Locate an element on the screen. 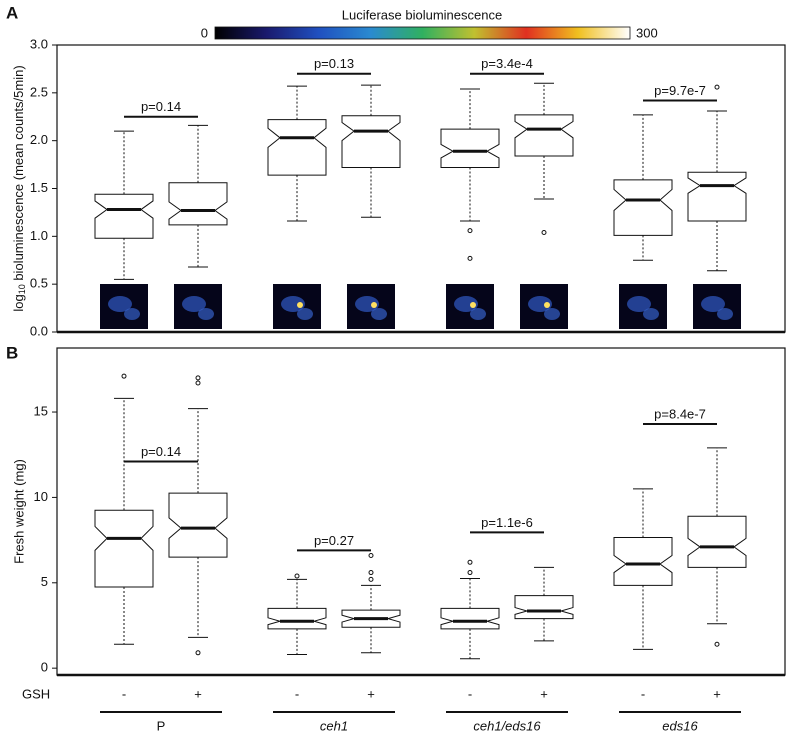 This screenshot has height=735, width=800. colorbar is located at coordinates (422, 33).